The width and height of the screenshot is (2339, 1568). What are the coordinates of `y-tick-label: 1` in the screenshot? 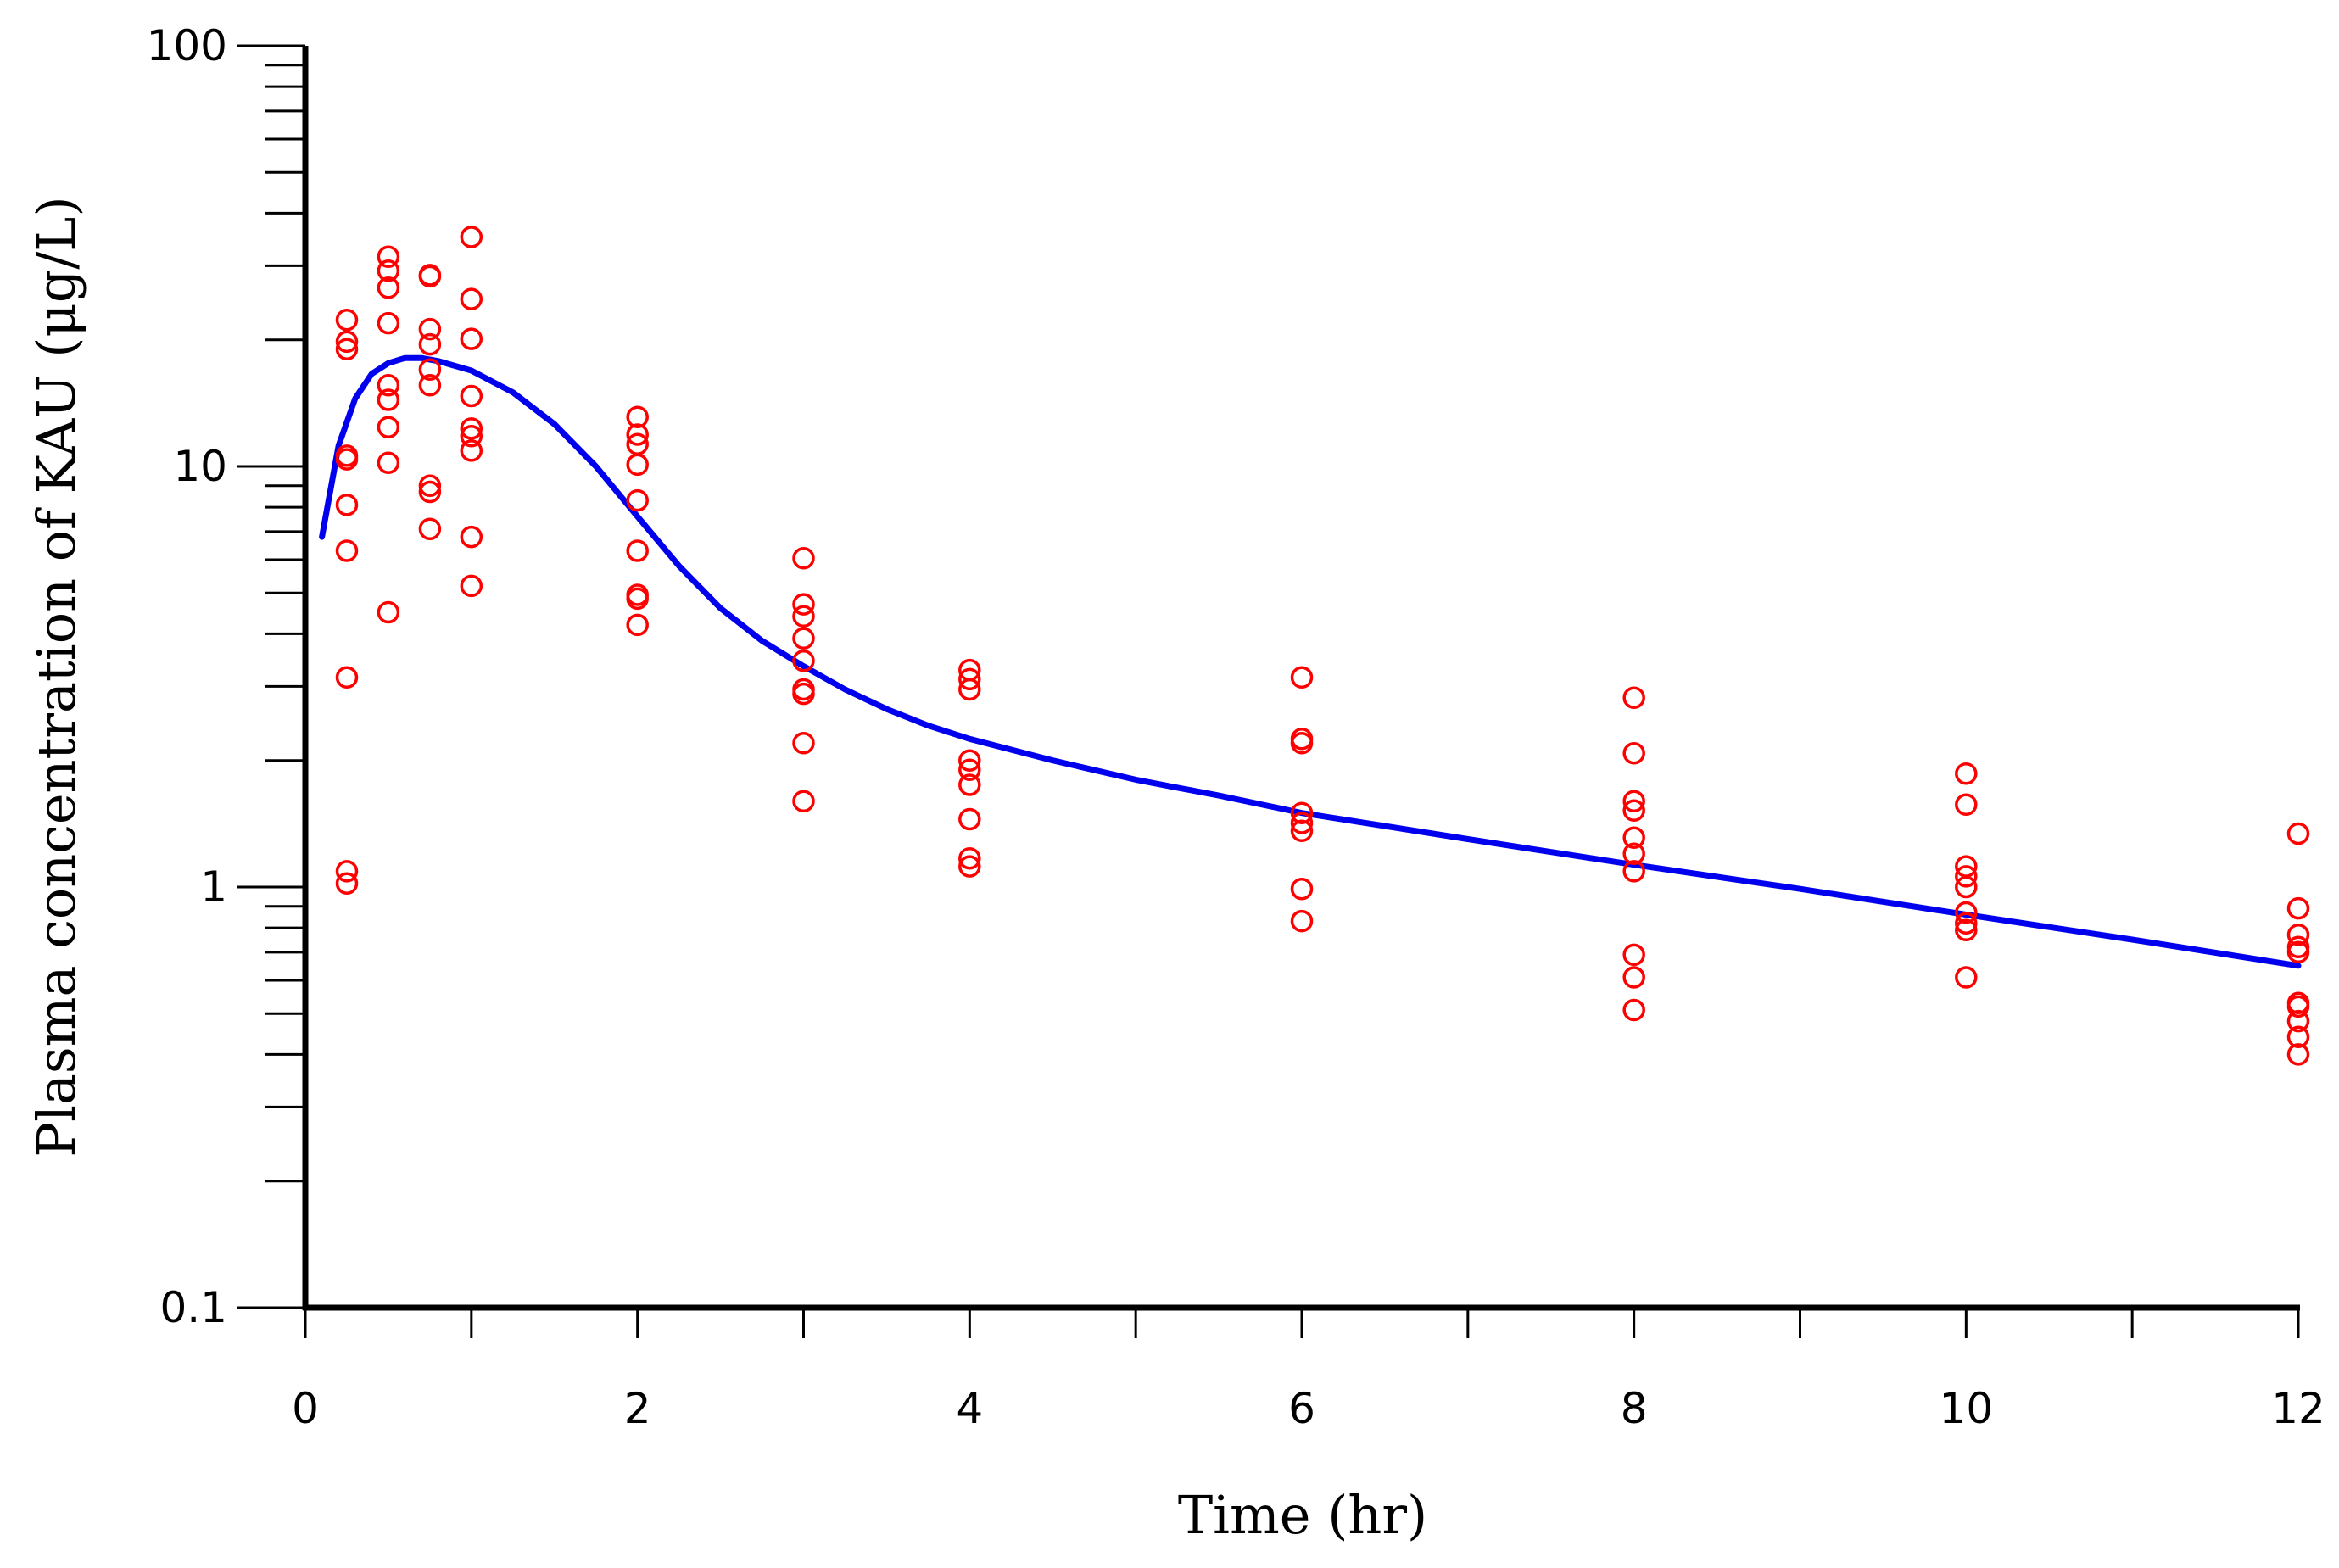 It's located at (213, 887).